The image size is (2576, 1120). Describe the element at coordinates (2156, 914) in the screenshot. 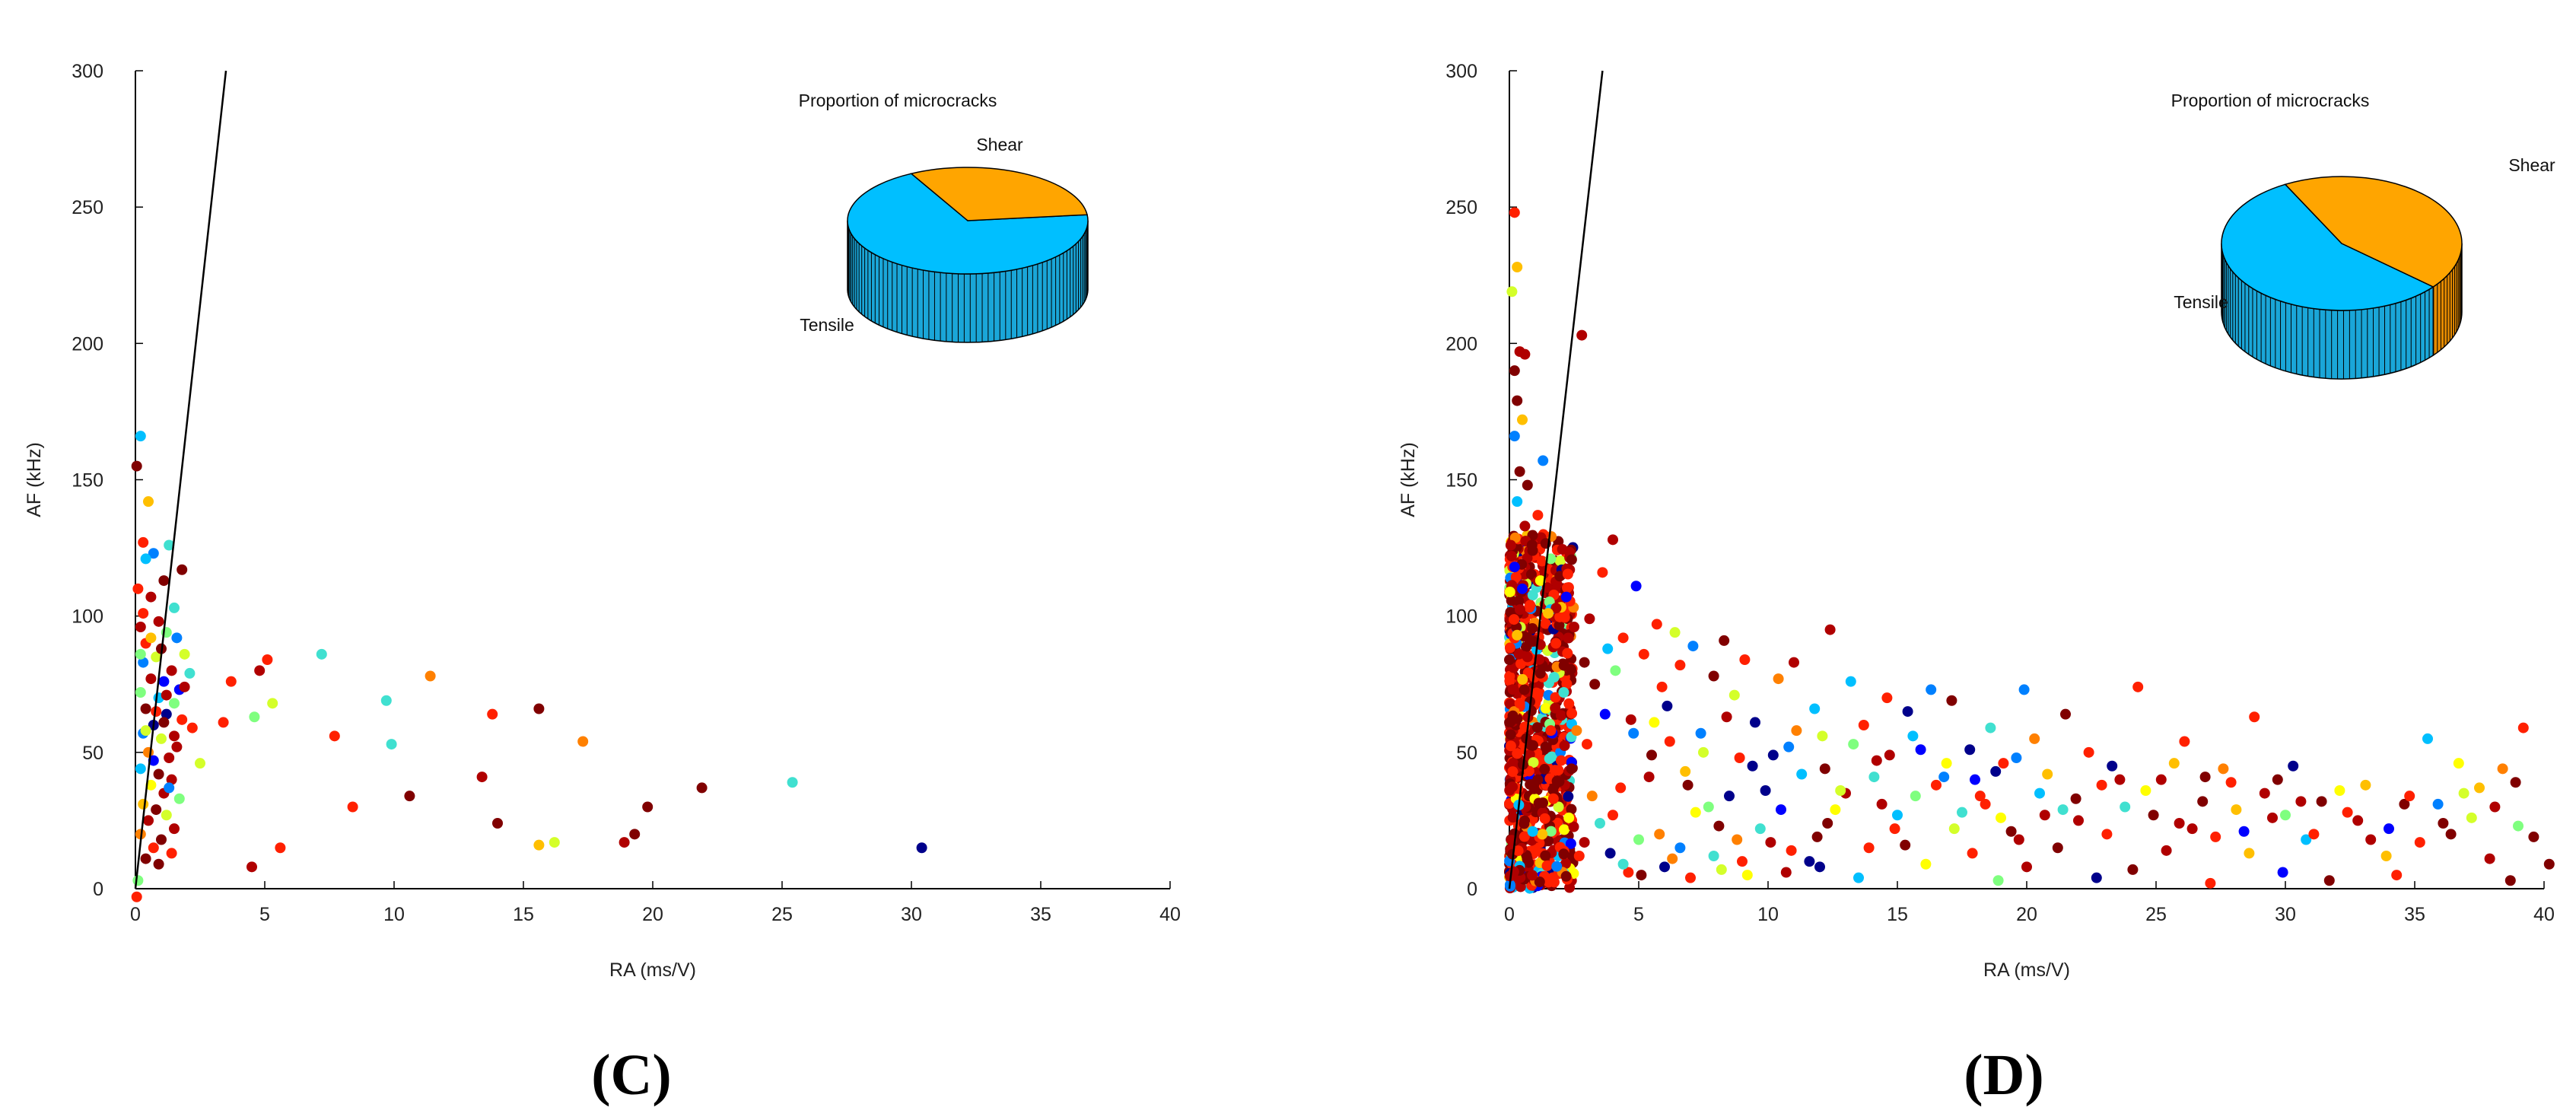

I see `x-tick-label: 25` at that location.